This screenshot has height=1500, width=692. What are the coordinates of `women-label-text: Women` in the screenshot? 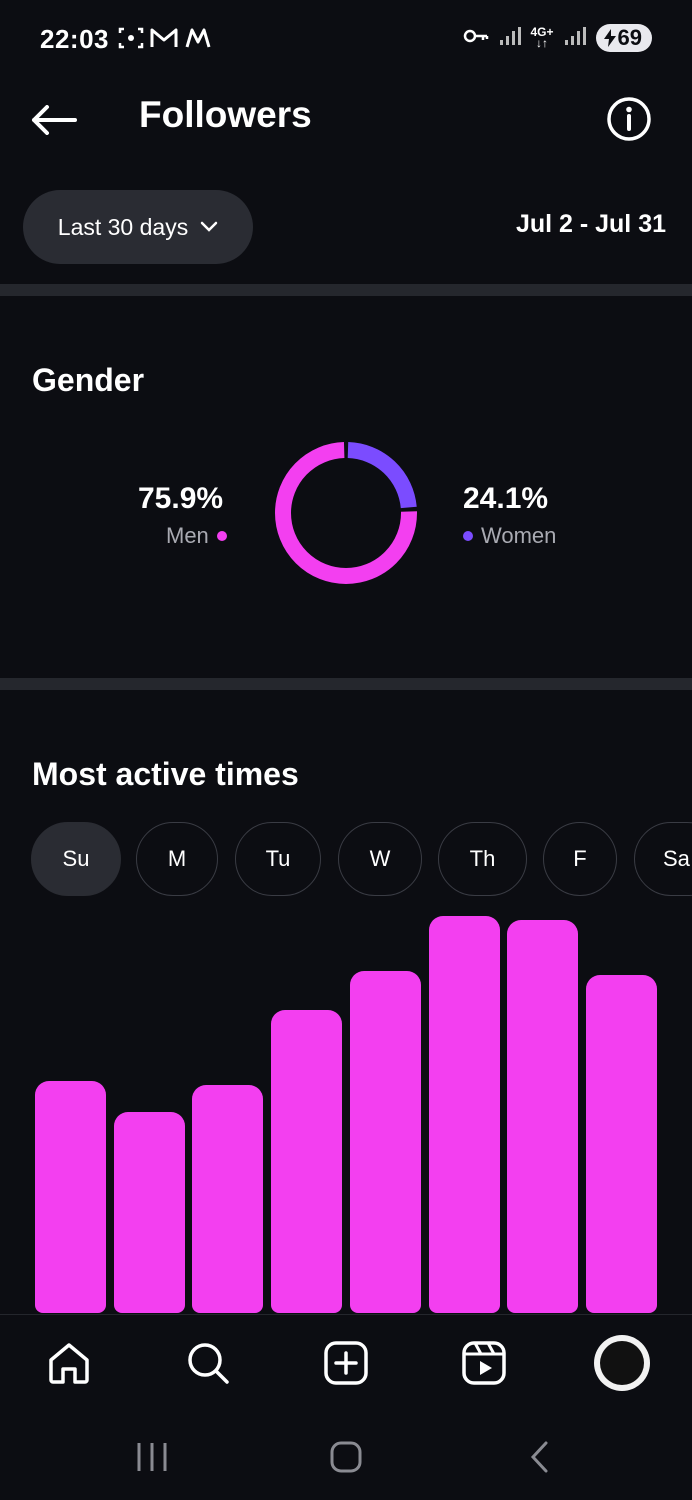 It's located at (519, 535).